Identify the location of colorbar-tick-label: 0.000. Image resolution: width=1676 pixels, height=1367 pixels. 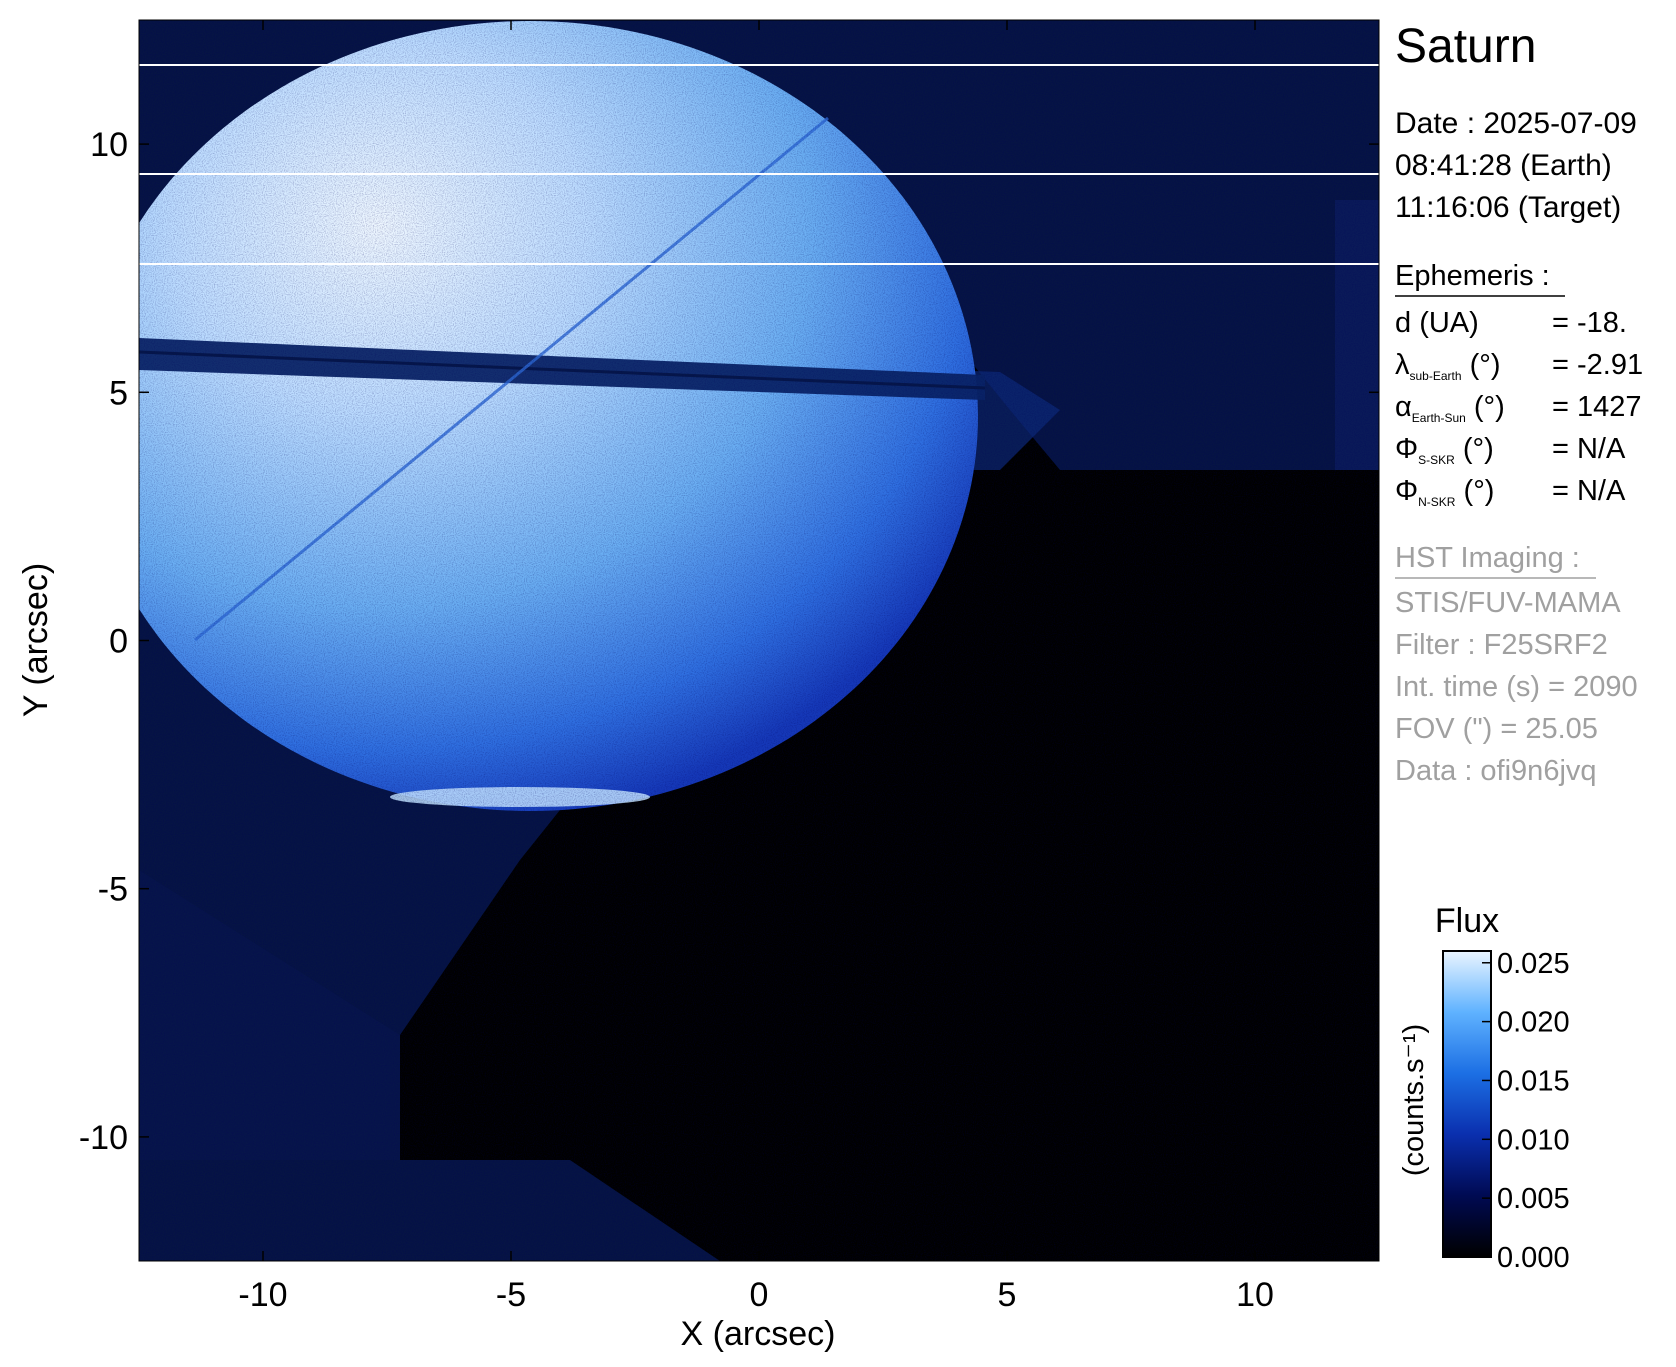
(1533, 1258).